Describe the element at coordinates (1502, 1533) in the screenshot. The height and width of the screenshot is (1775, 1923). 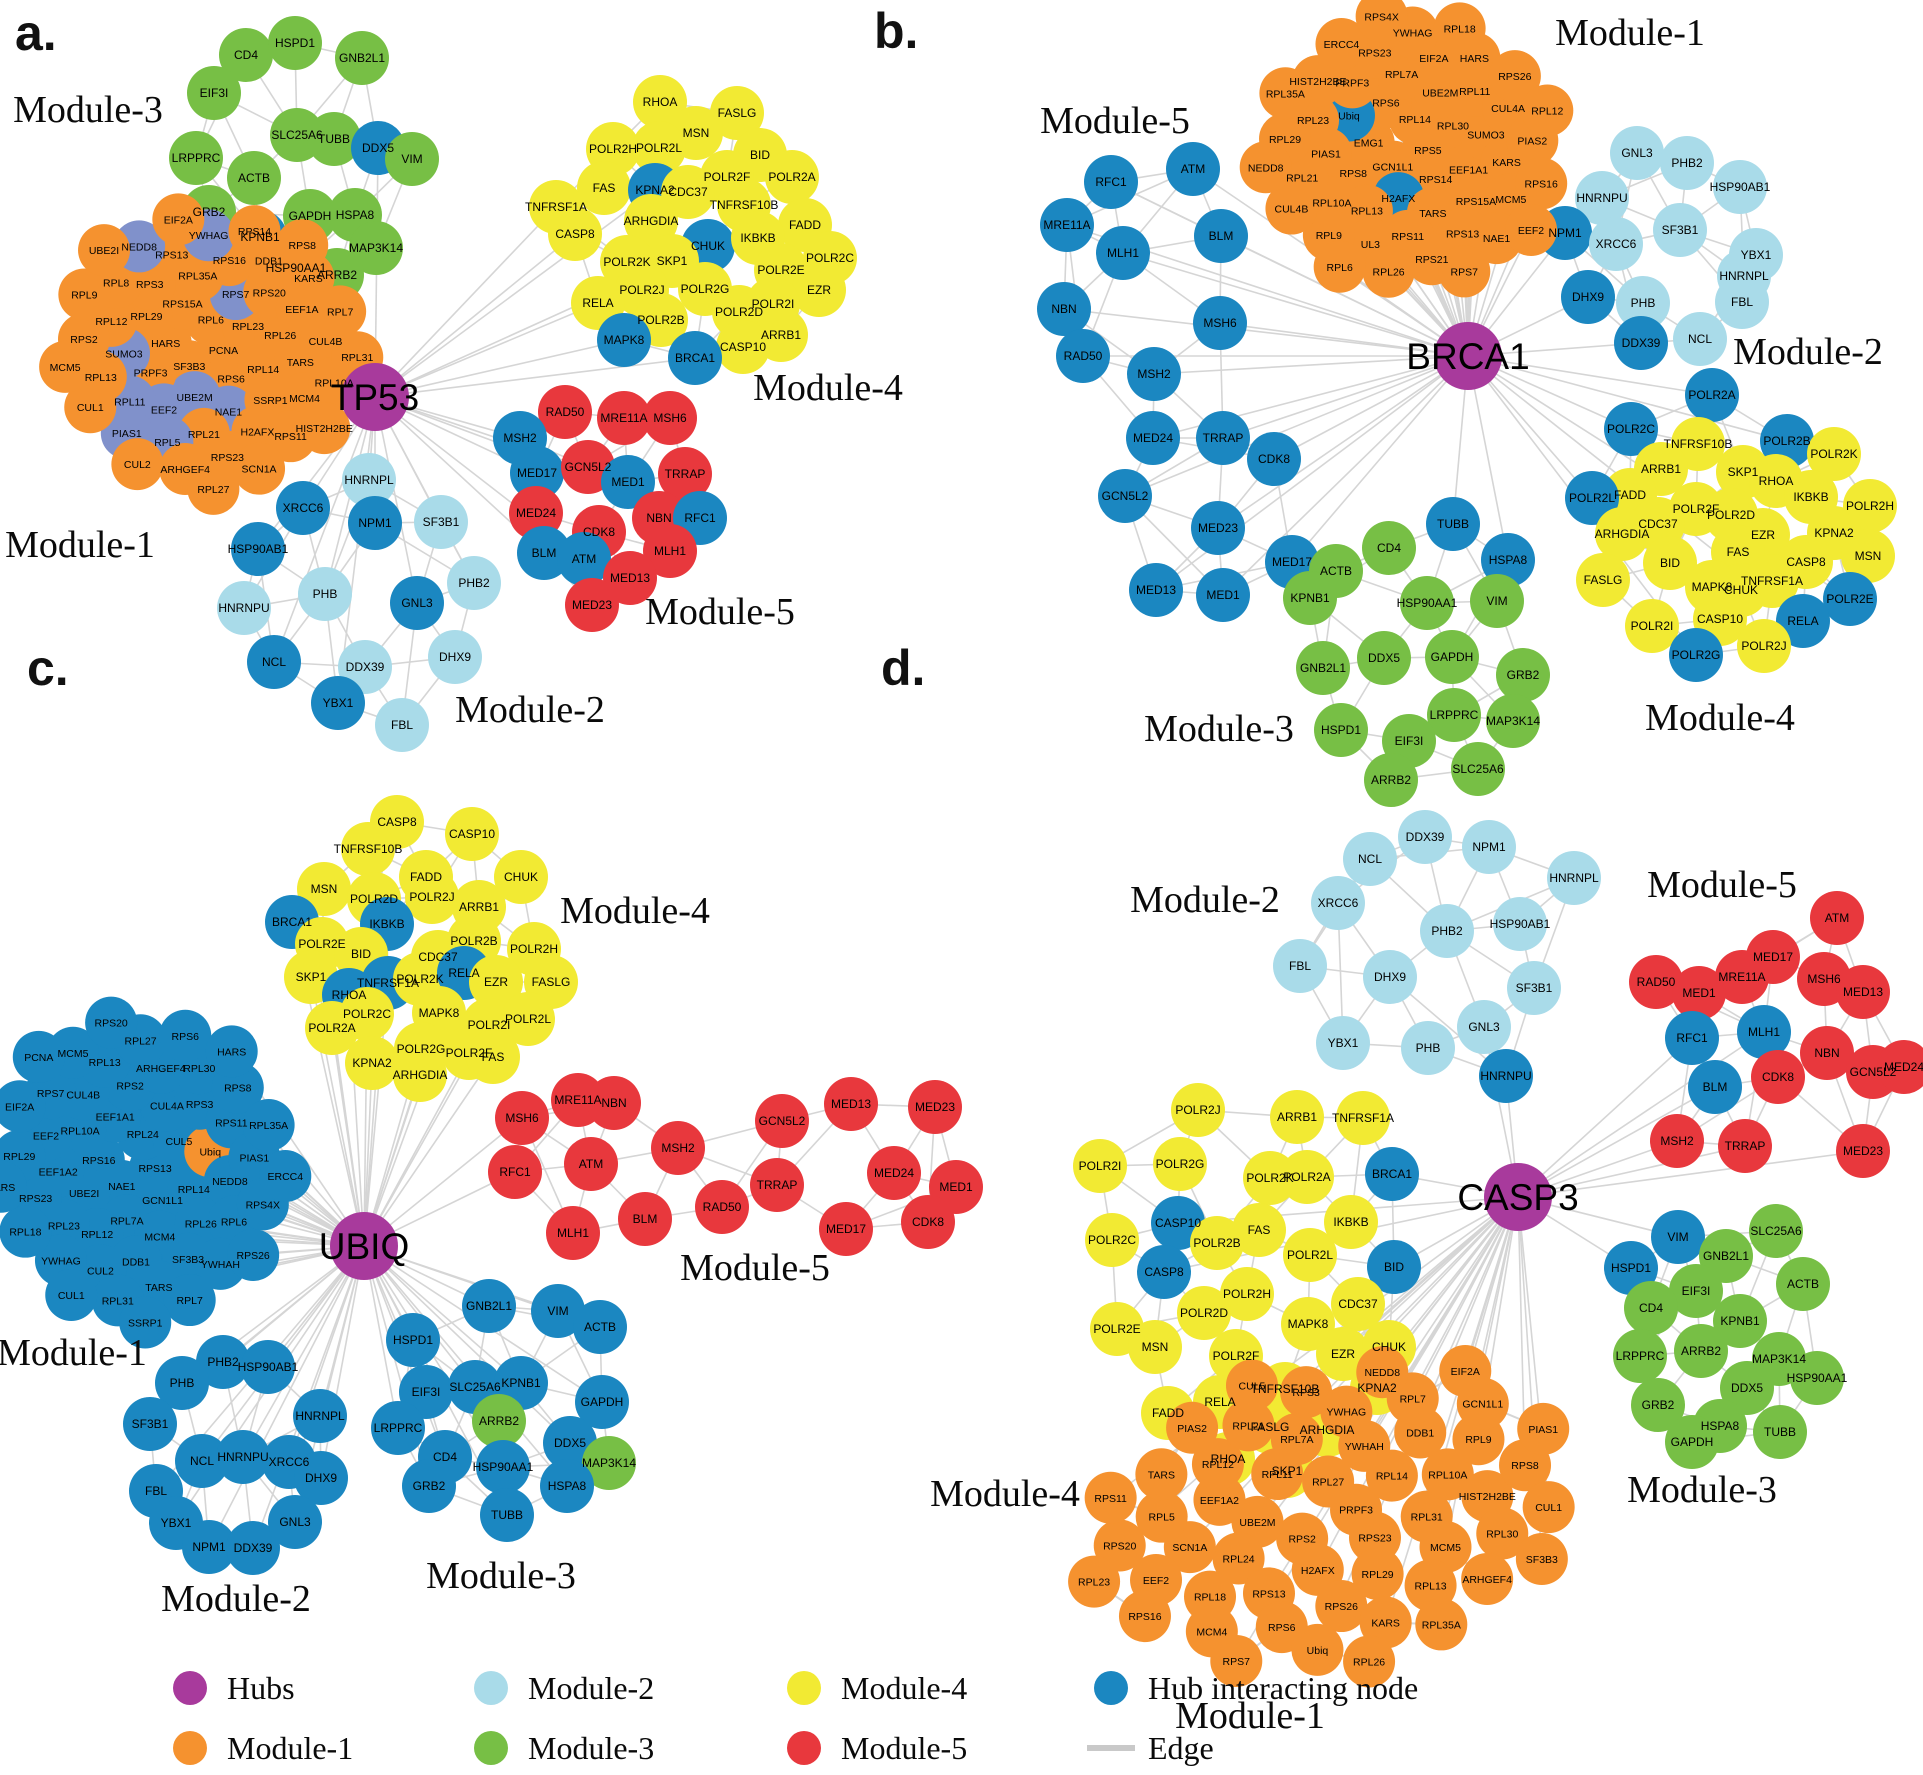
I see `node-rpl30` at that location.